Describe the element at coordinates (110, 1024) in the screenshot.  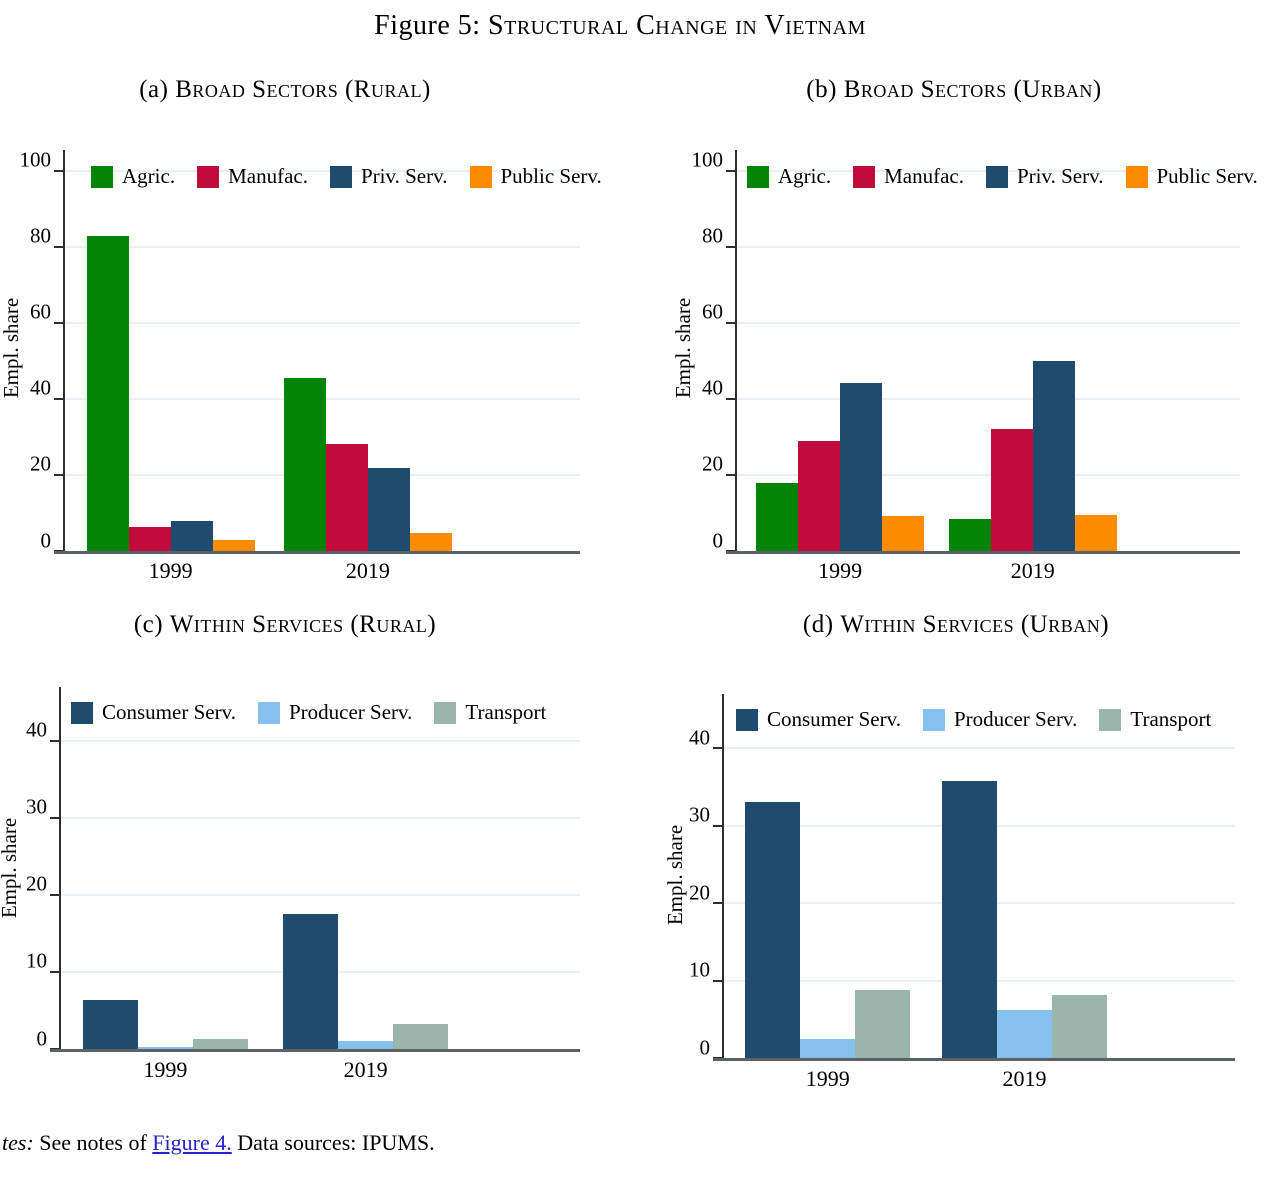
I see `bar-consumer-serv-1999` at that location.